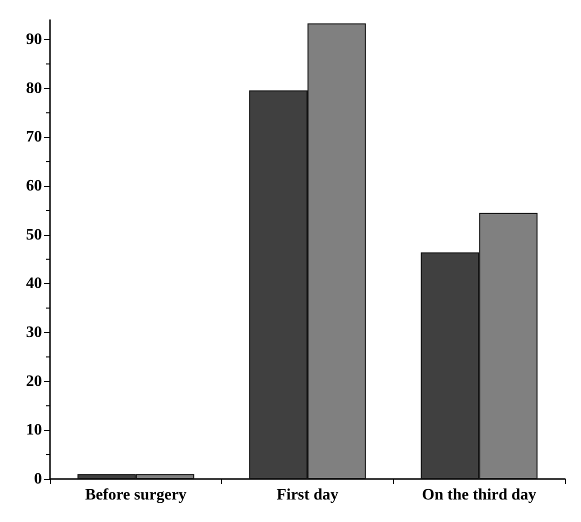 Image resolution: width=581 pixels, height=522 pixels. Describe the element at coordinates (307, 495) in the screenshot. I see `x-tick-label: First day` at that location.